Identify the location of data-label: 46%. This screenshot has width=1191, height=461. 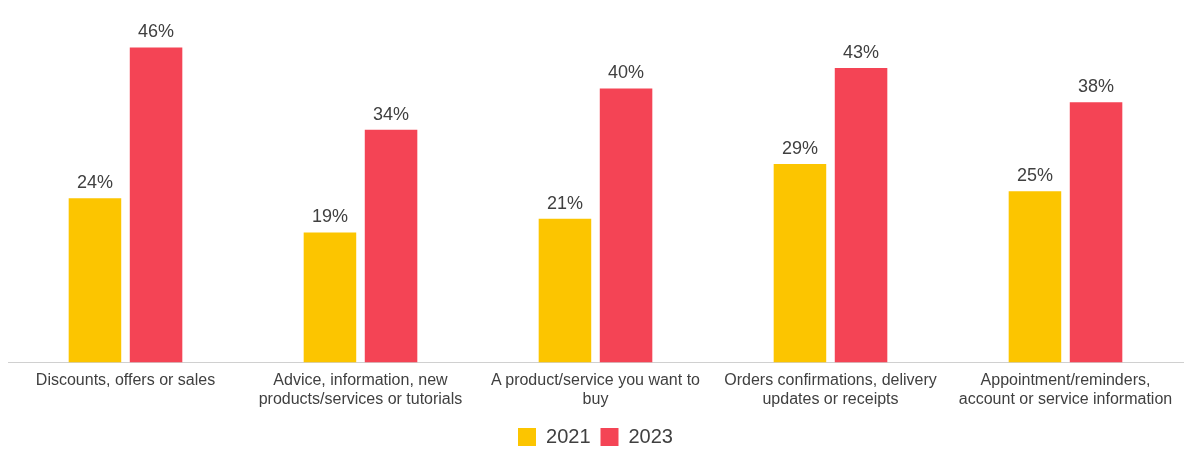
(156, 31).